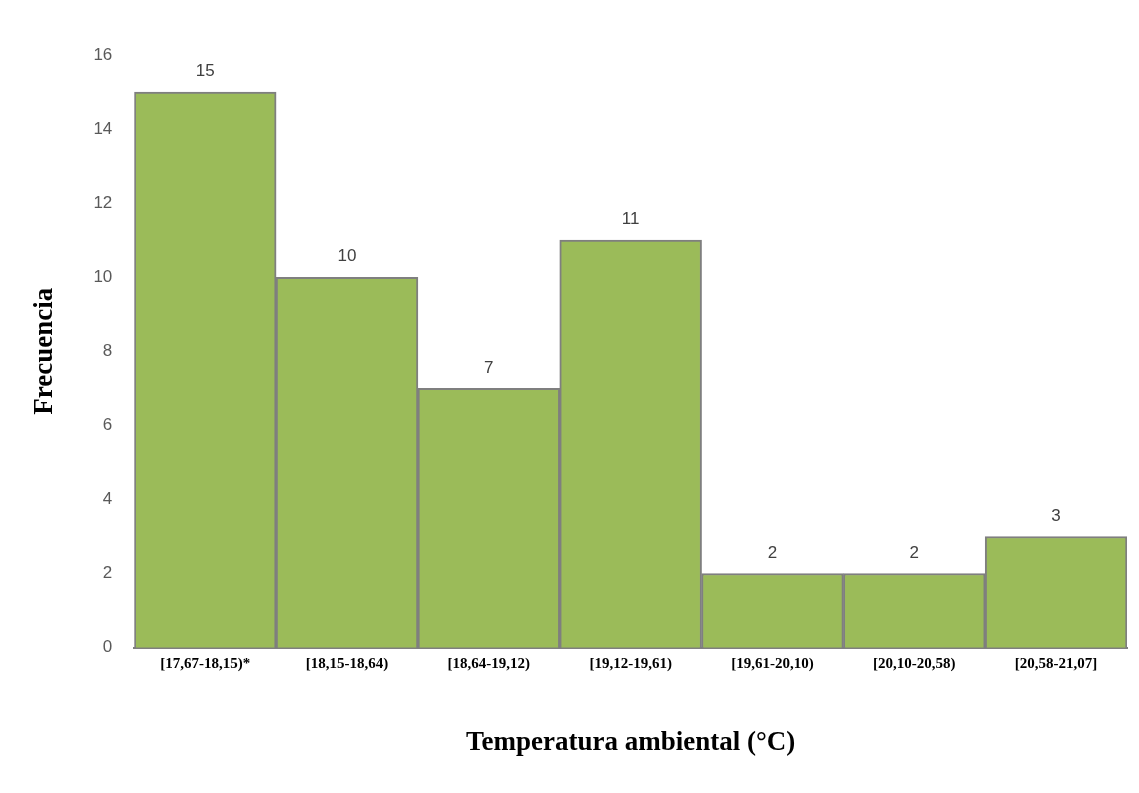 Image resolution: width=1139 pixels, height=793 pixels. What do you see at coordinates (103, 202) in the screenshot?
I see `y-tick-label: 12` at bounding box center [103, 202].